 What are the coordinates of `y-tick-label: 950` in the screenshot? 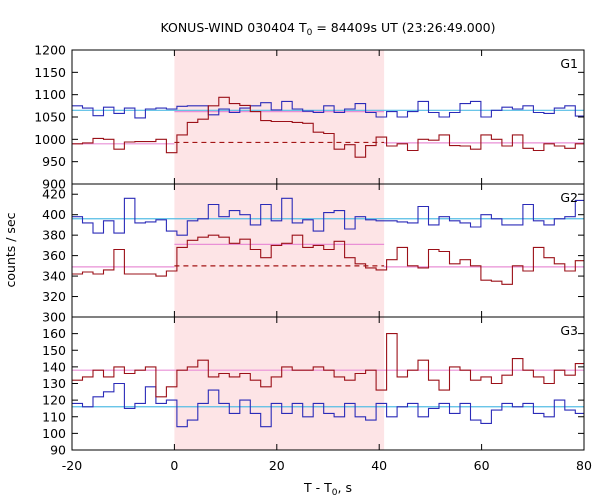 It's located at (54, 161).